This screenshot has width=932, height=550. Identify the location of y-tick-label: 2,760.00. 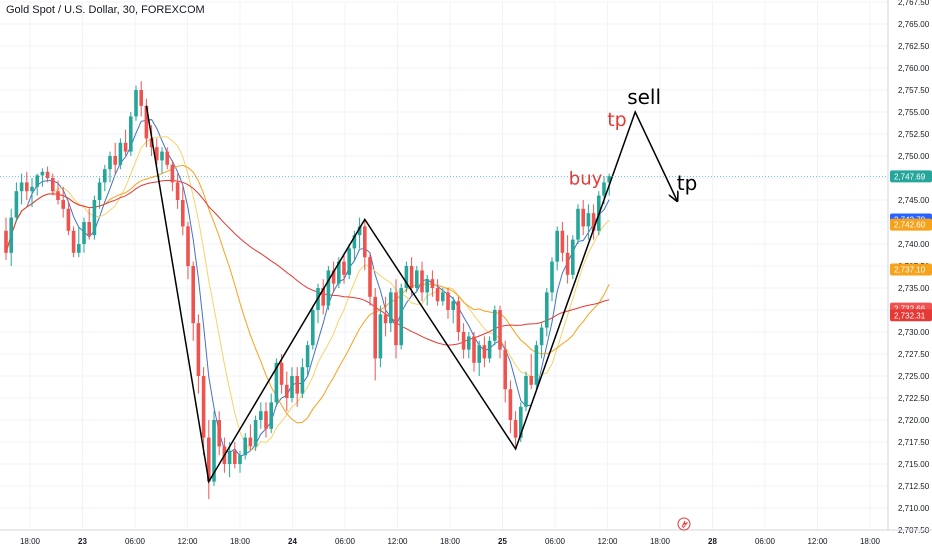
(914, 68).